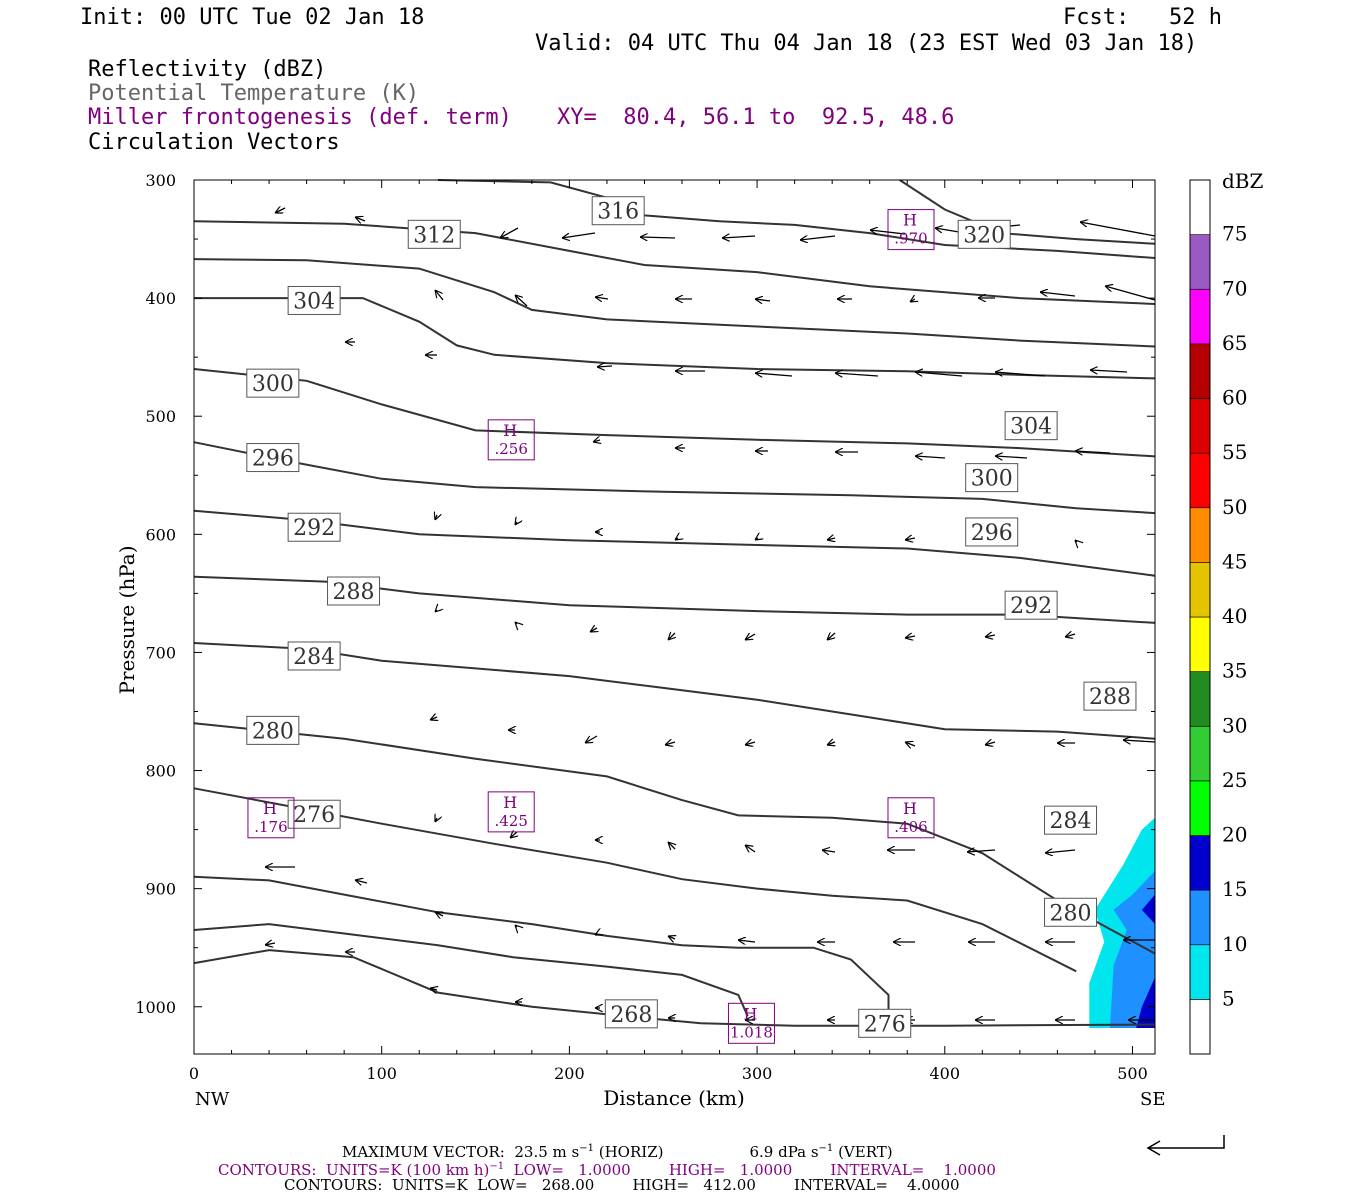 The image size is (1350, 1200). I want to click on x-end-label-nw: NW, so click(212, 1099).